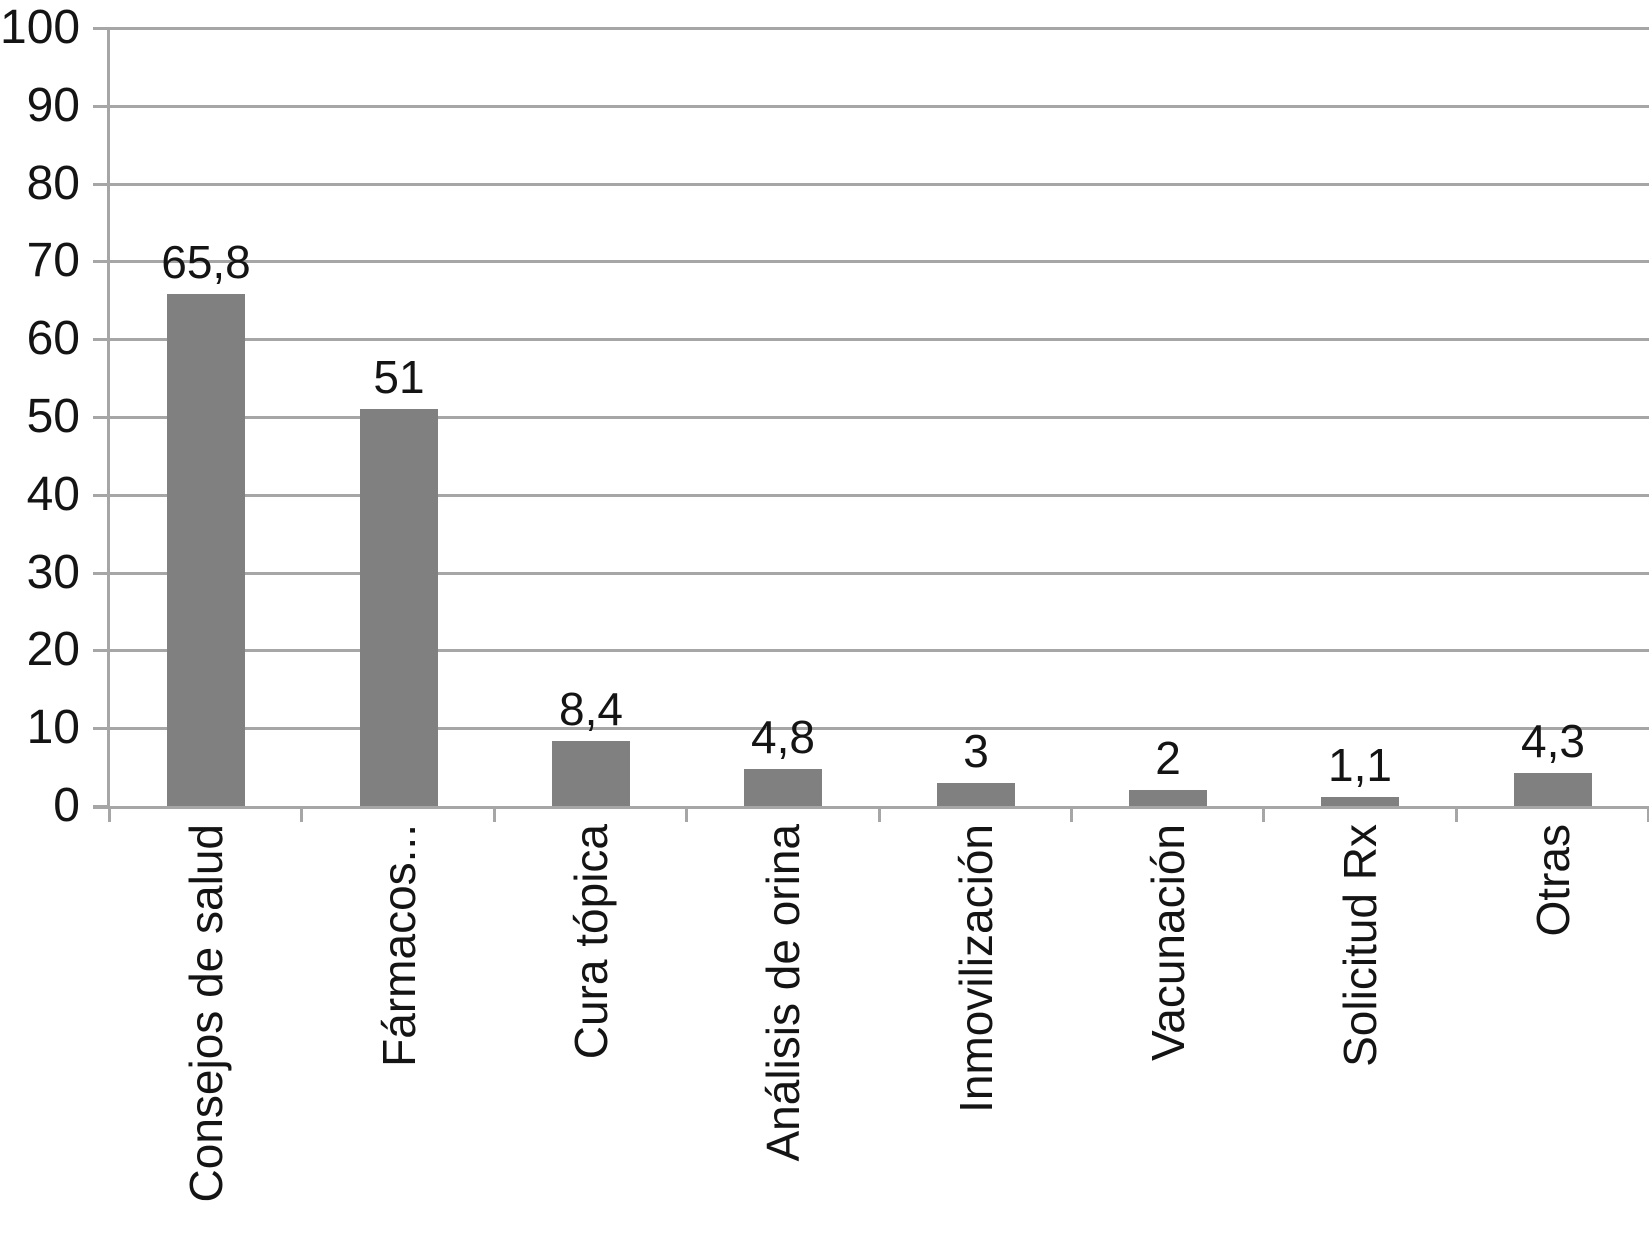 This screenshot has width=1649, height=1233. Describe the element at coordinates (53, 728) in the screenshot. I see `y-axis-tick-label: 10` at that location.